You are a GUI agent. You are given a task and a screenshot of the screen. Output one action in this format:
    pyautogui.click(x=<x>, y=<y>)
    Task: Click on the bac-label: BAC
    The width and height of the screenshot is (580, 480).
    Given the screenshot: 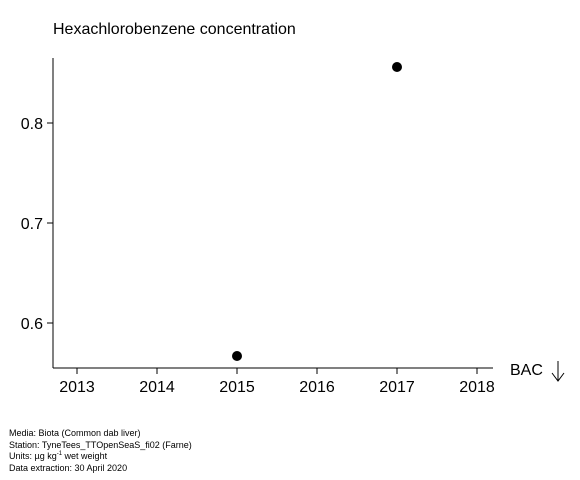 What is the action you would take?
    pyautogui.click(x=526, y=370)
    